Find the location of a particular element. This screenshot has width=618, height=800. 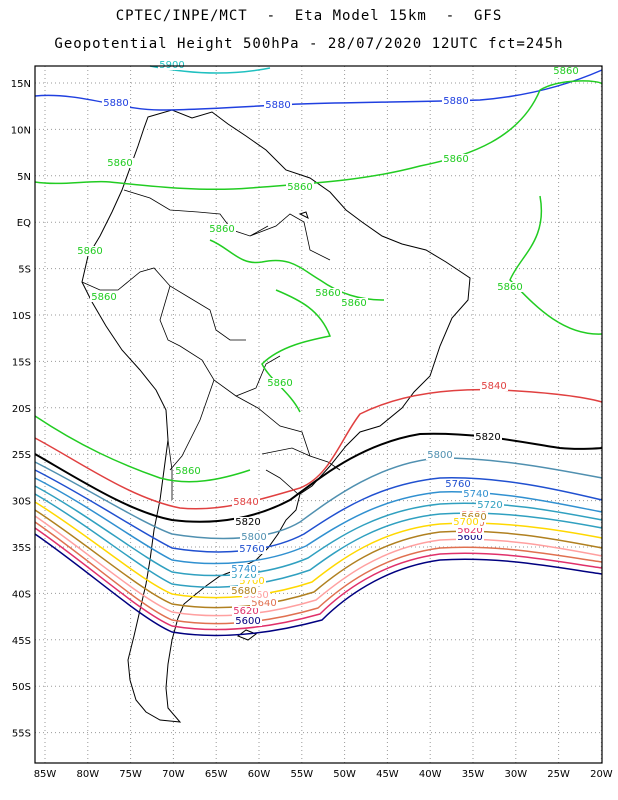

lat-tick-label: 5N is located at coordinates (24, 177).